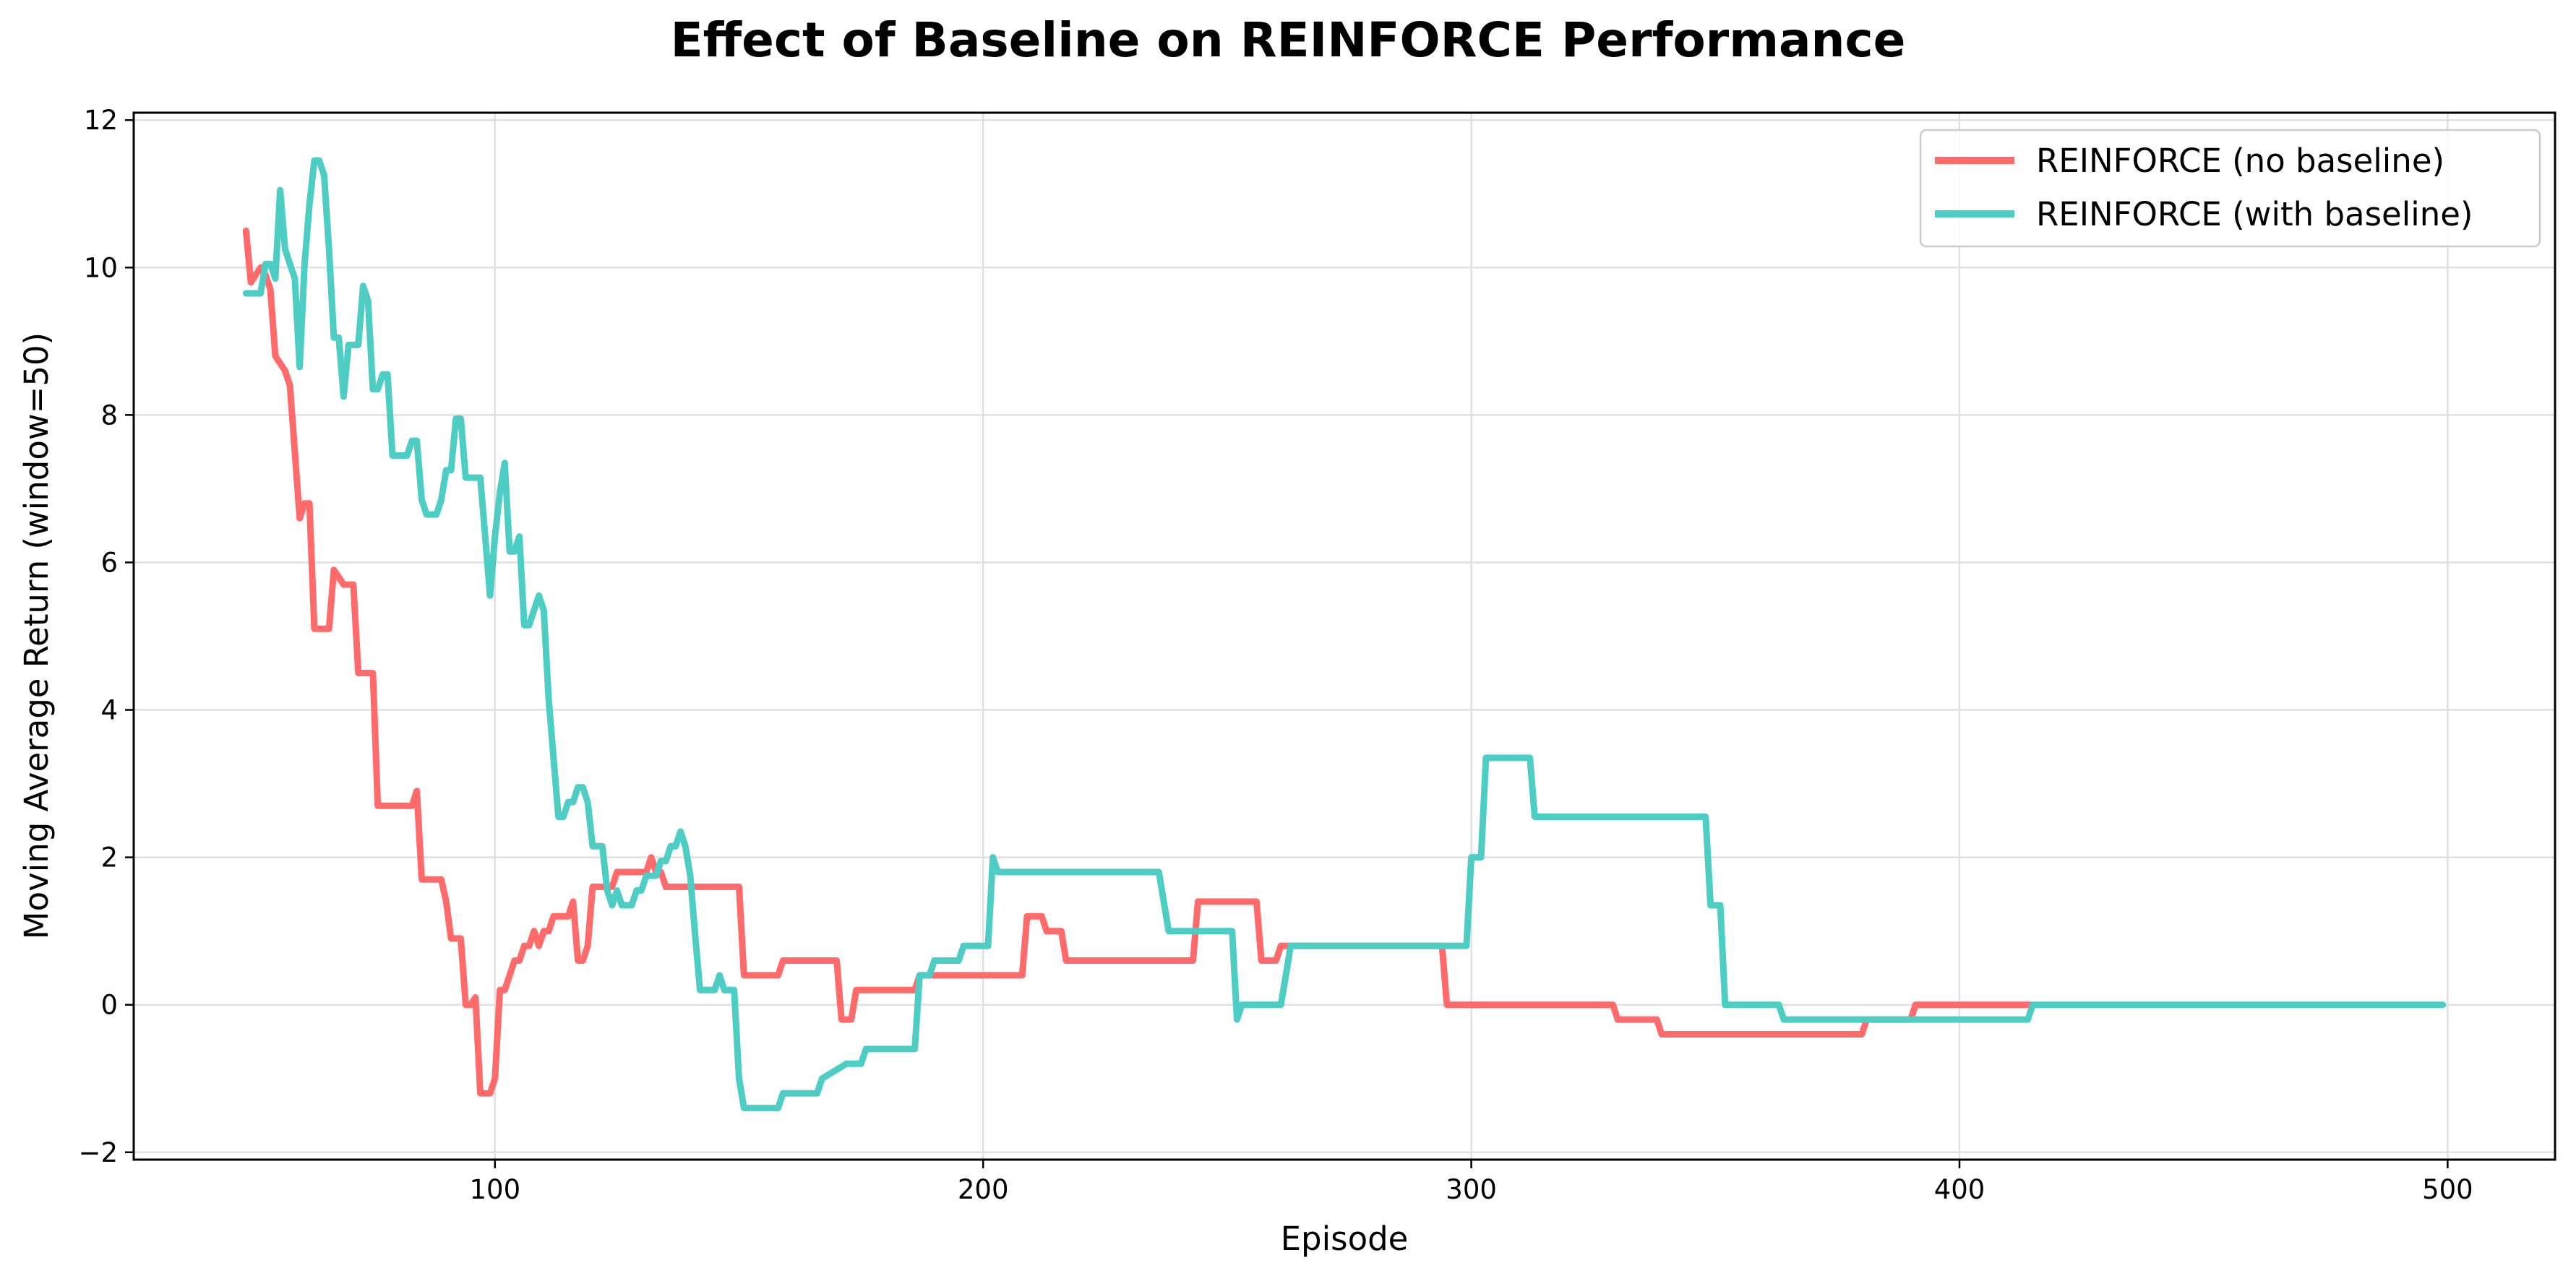  Describe the element at coordinates (1345, 1239) in the screenshot. I see `x-axis-label: Episode` at that location.